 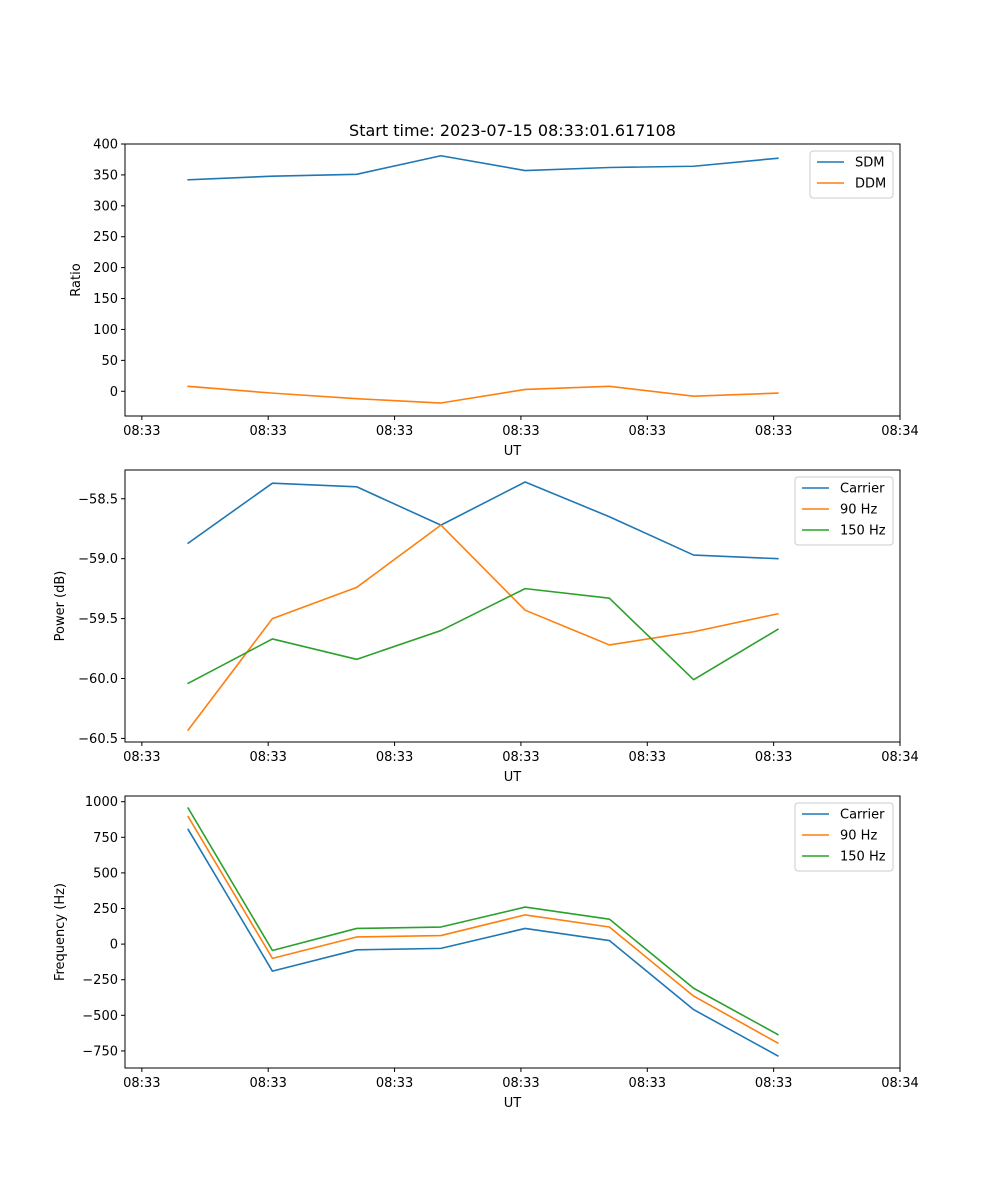 I want to click on series-line-ddm, so click(x=483, y=394).